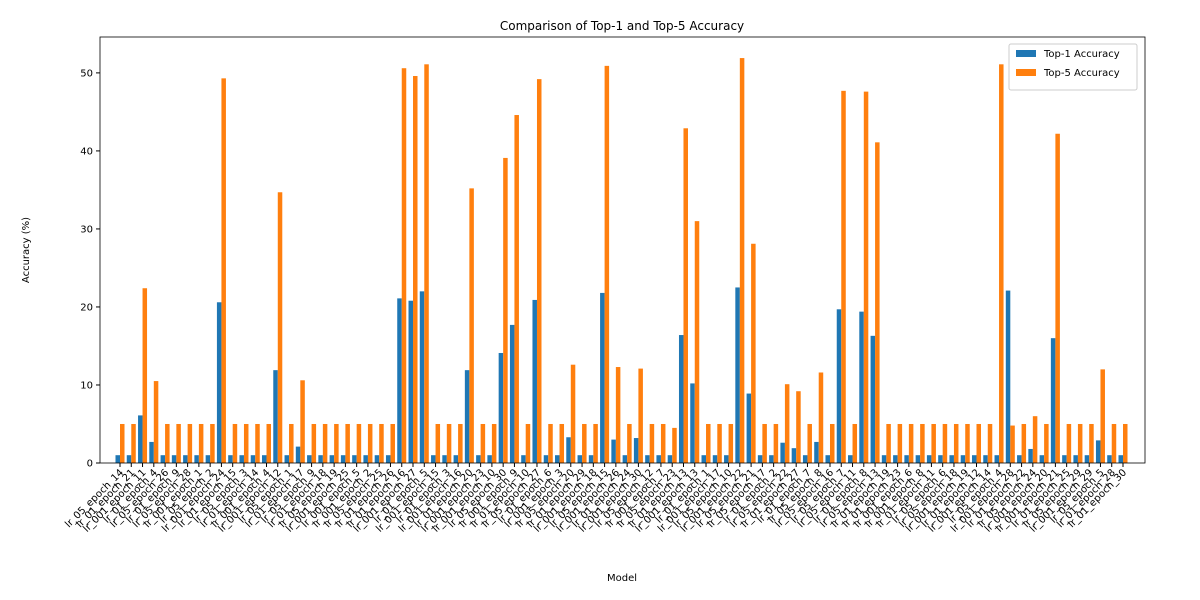  What do you see at coordinates (622, 578) in the screenshot?
I see `x-axis-label: Model` at bounding box center [622, 578].